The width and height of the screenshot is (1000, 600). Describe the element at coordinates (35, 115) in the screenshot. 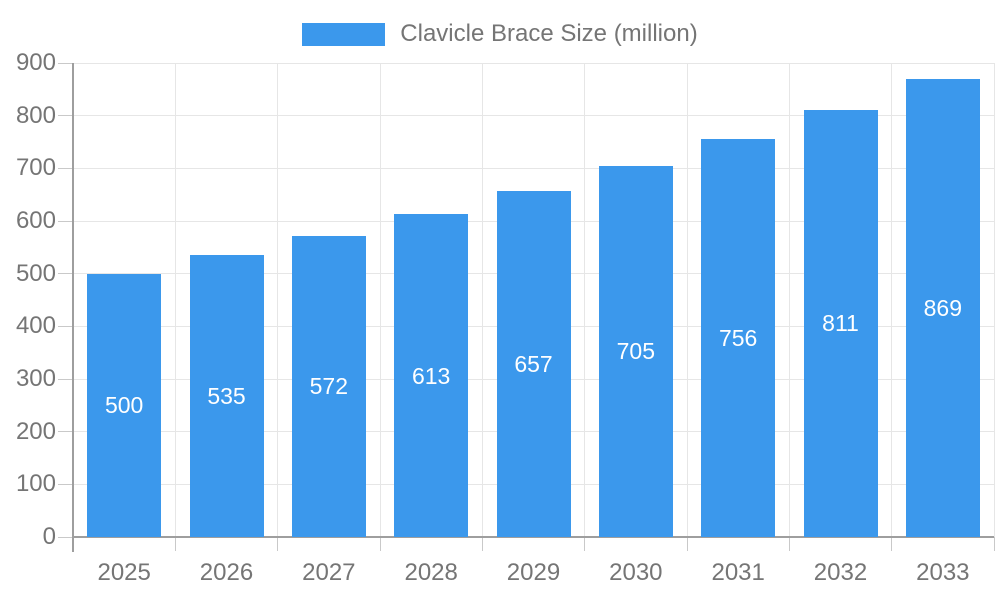

I see `y-axis-tick-label: 800` at that location.